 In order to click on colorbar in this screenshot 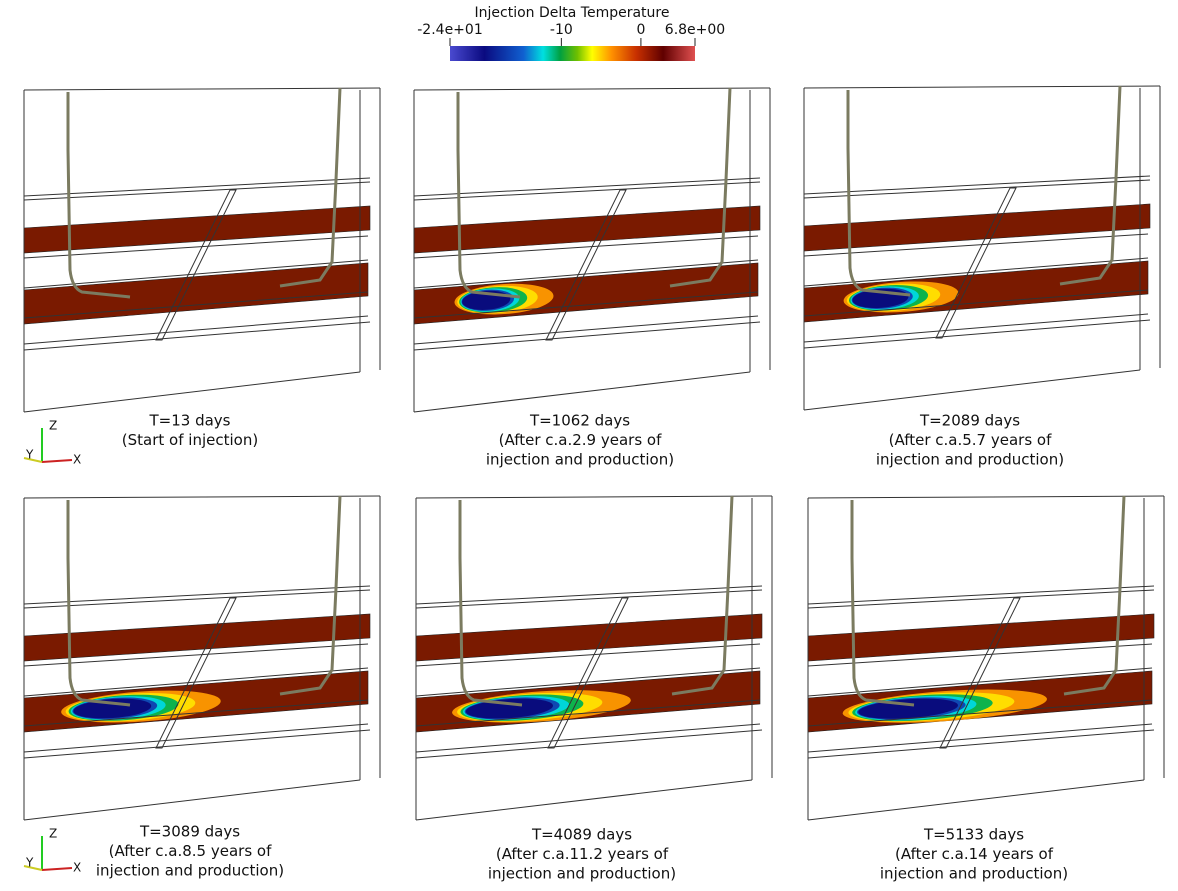, I will do `click(572, 53)`.